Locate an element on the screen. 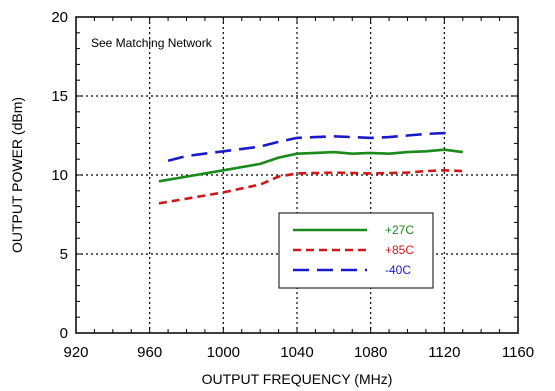  legend-label-27c: +27C is located at coordinates (399, 230).